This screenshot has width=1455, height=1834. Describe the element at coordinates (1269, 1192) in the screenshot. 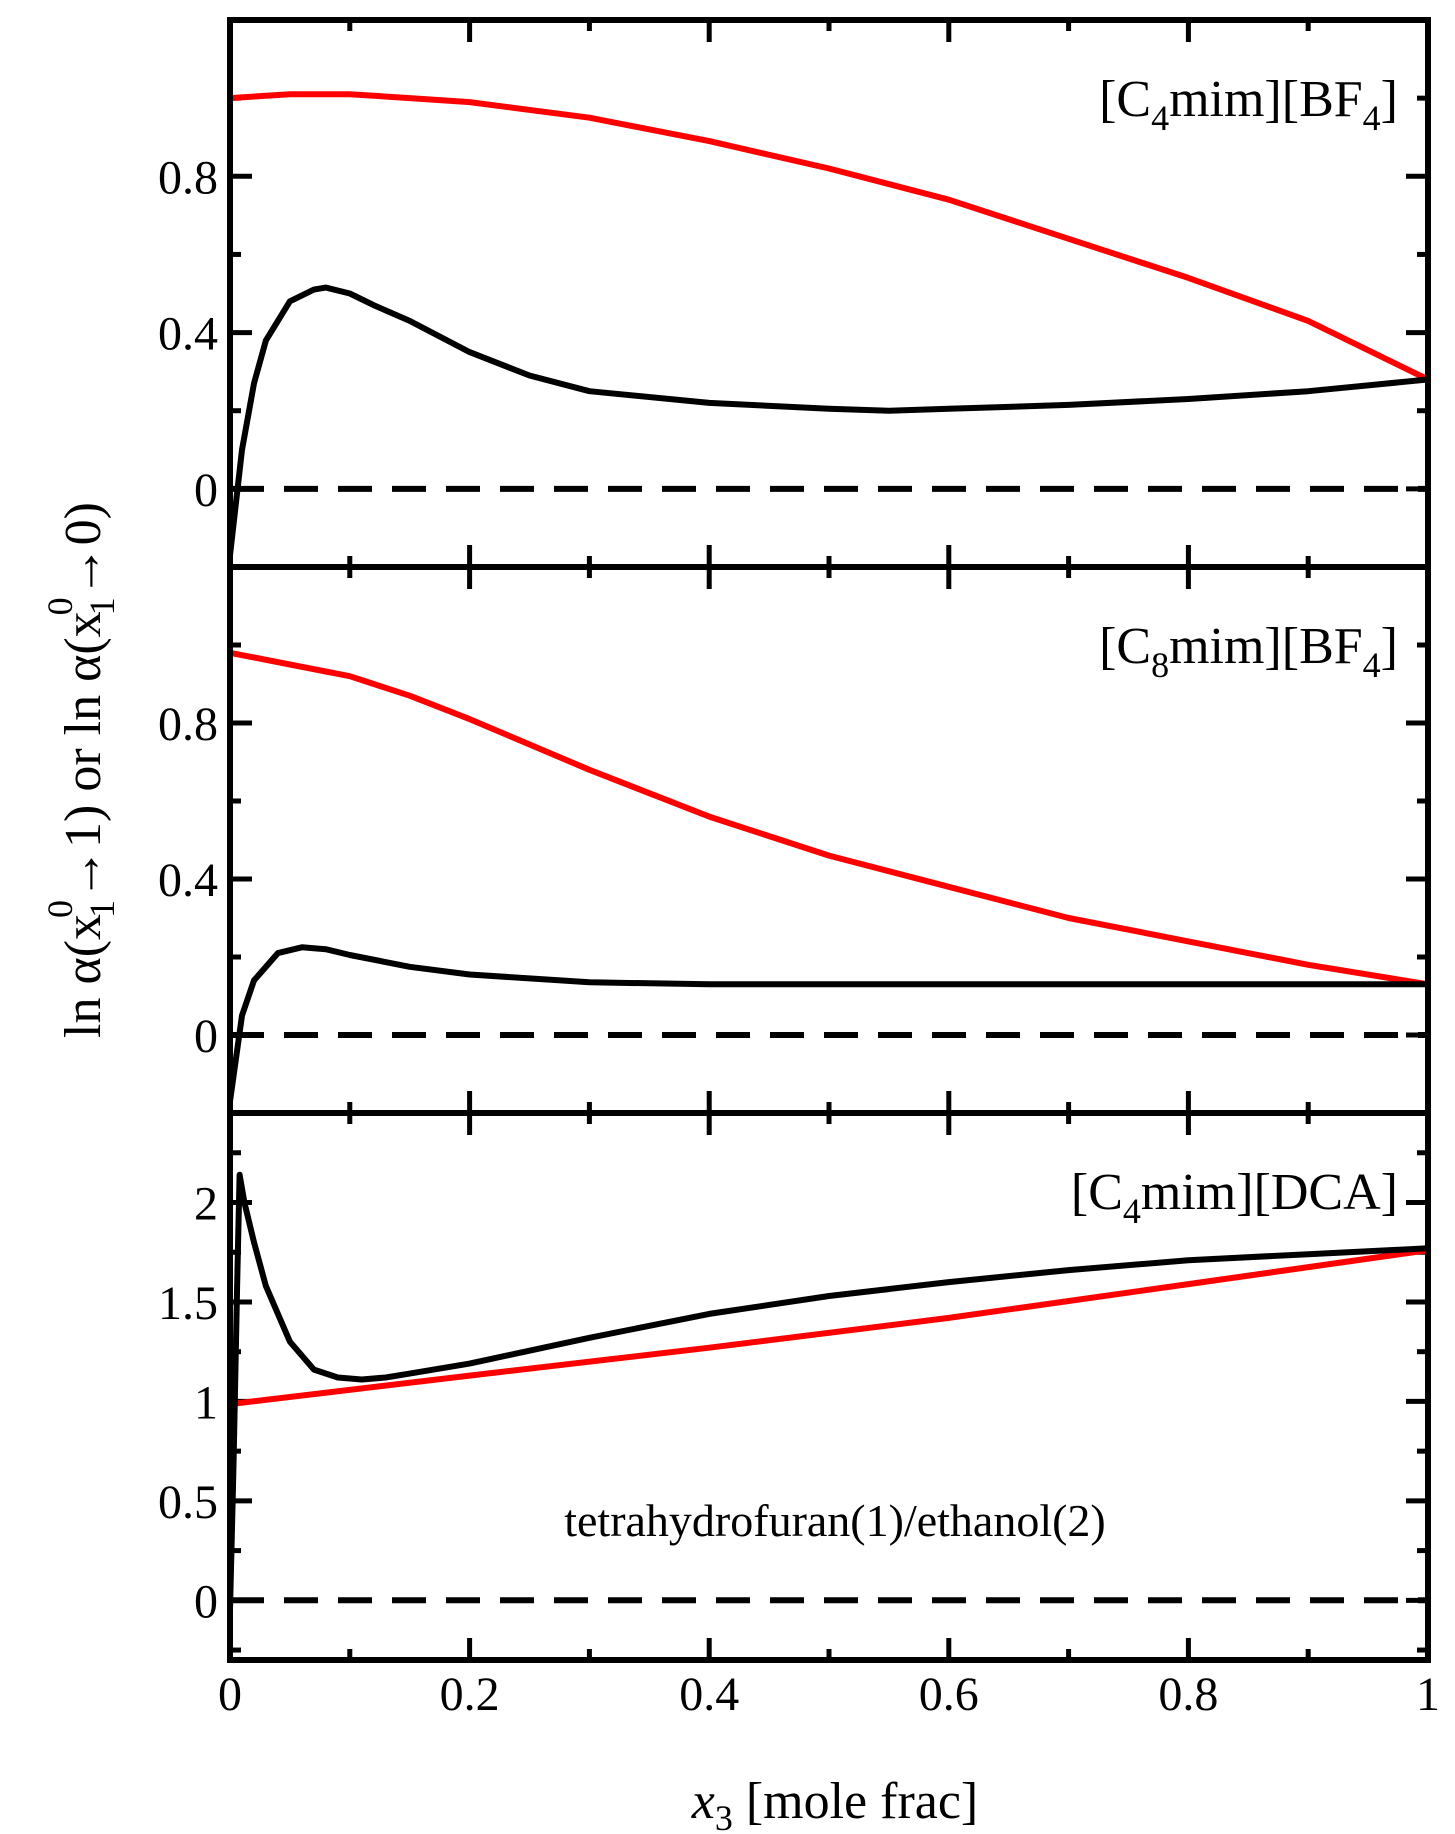

I see `panel-label-text: mim][DCA]` at that location.